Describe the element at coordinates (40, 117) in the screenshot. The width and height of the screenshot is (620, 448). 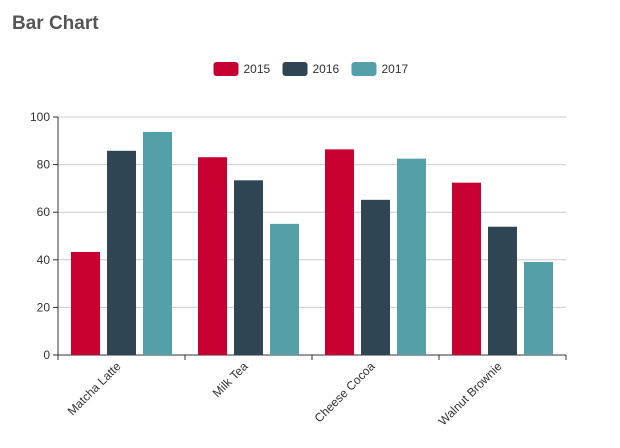
I see `y-tick-label: 100` at that location.